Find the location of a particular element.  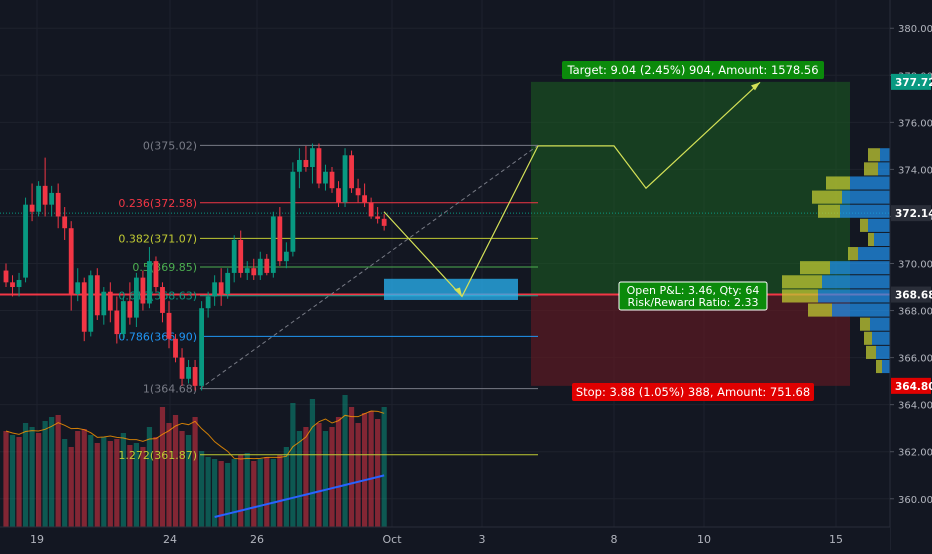

price-tick-label: 374.00 is located at coordinates (915, 170).